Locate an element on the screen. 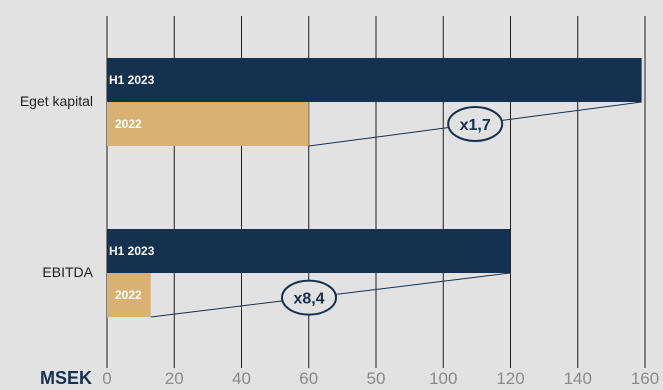  category-label: EBITDA is located at coordinates (67, 272).